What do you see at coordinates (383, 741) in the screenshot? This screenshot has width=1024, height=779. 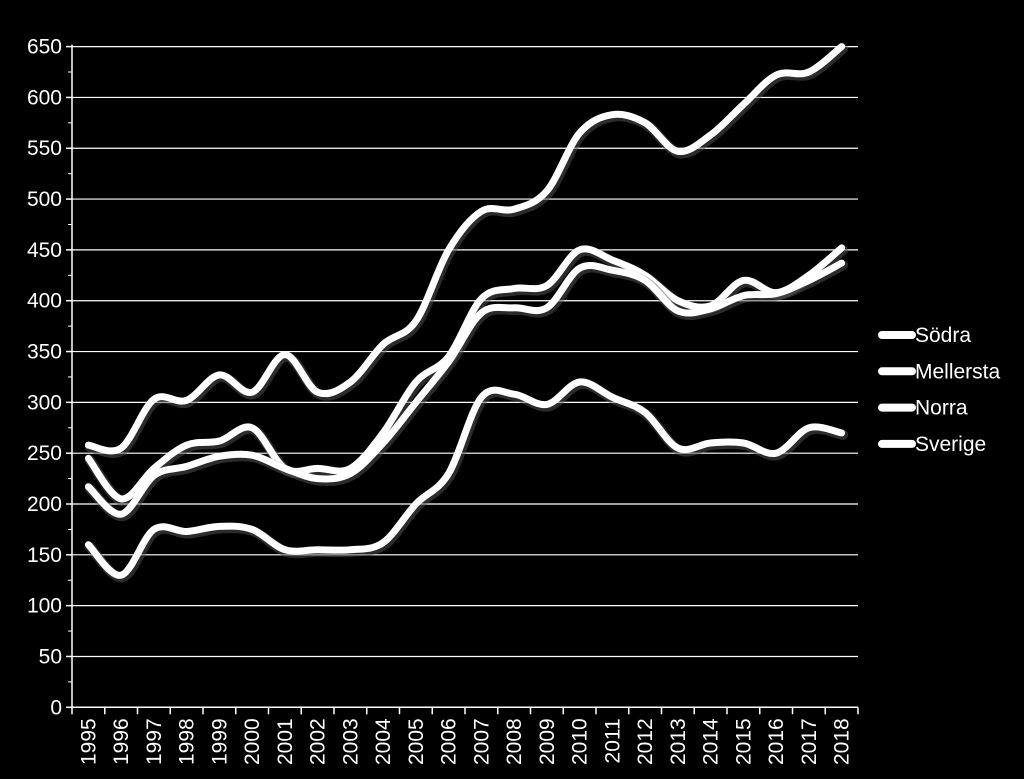 I see `x-tick-label: 2004` at bounding box center [383, 741].